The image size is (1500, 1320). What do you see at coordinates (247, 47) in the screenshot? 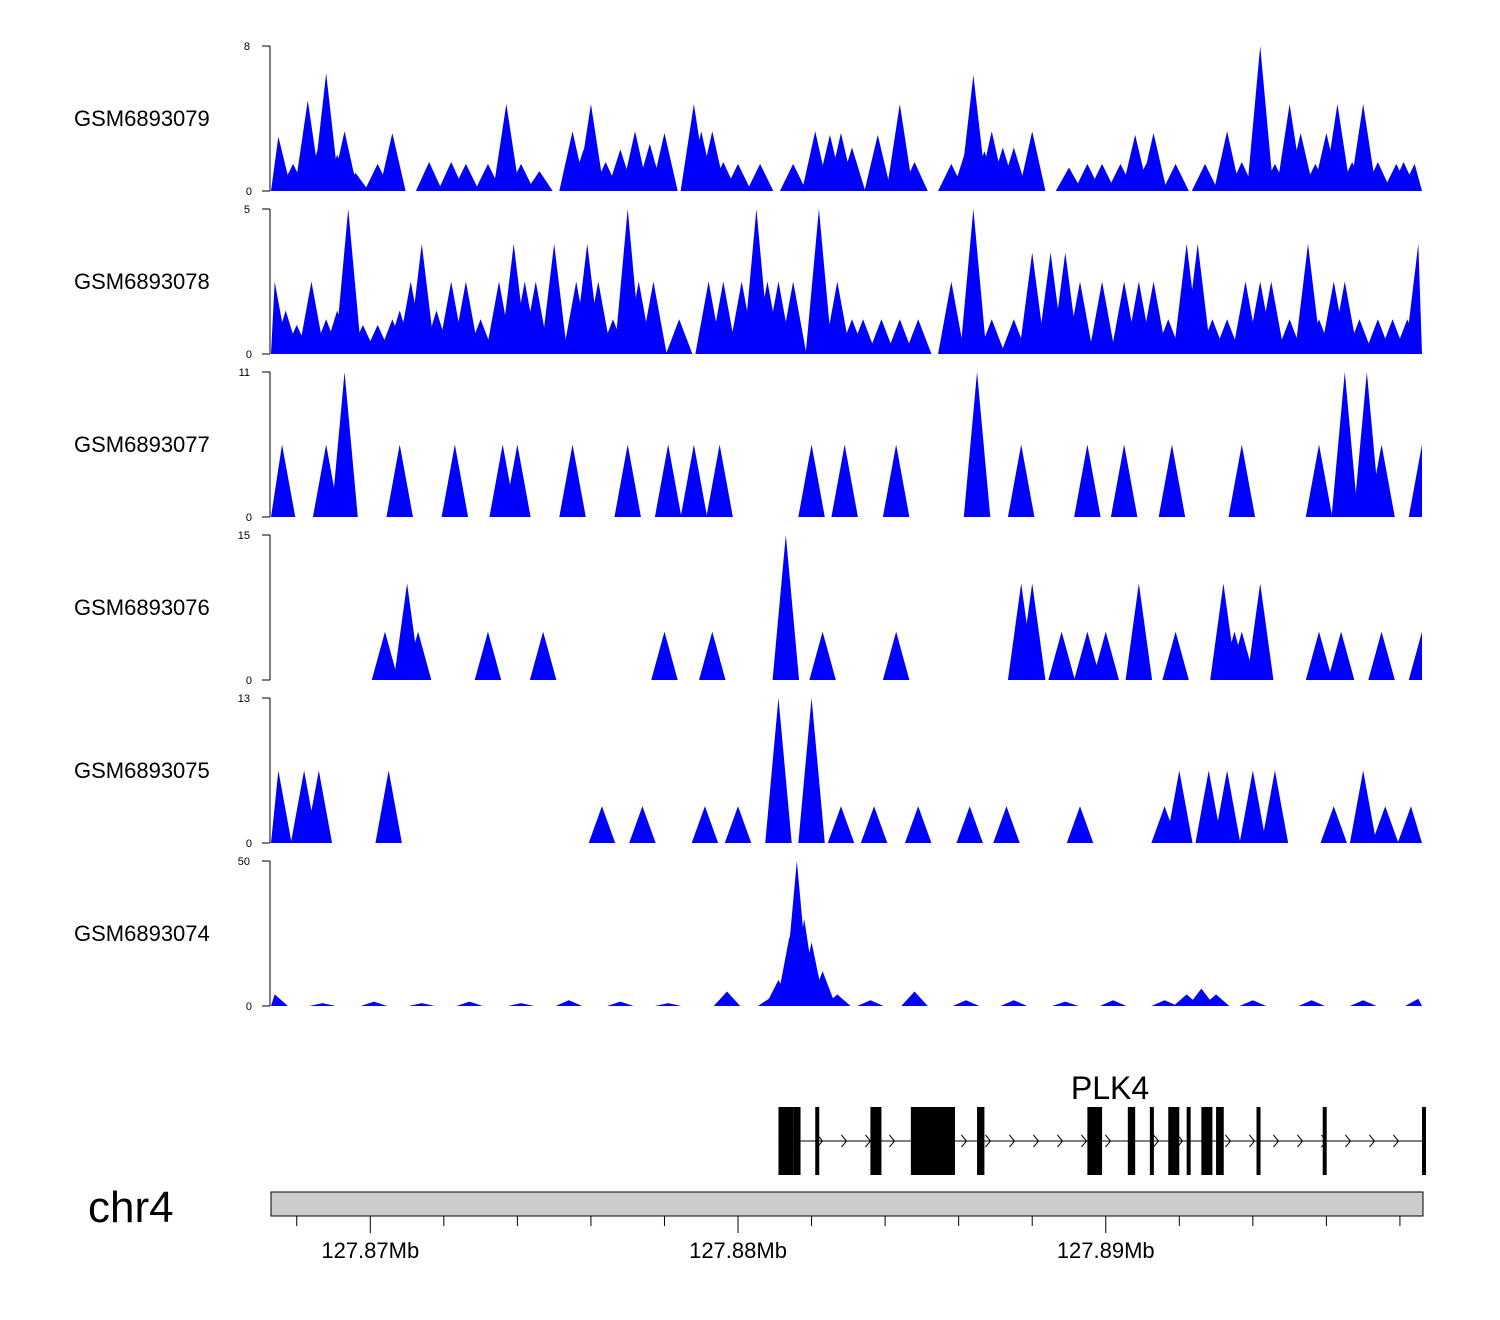
I see `y-axis-max-label: 8` at bounding box center [247, 47].